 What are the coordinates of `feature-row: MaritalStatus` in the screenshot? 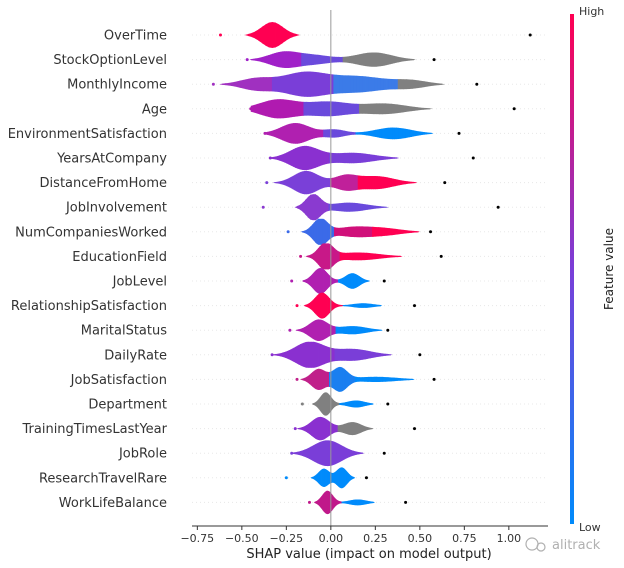 It's located at (314, 330).